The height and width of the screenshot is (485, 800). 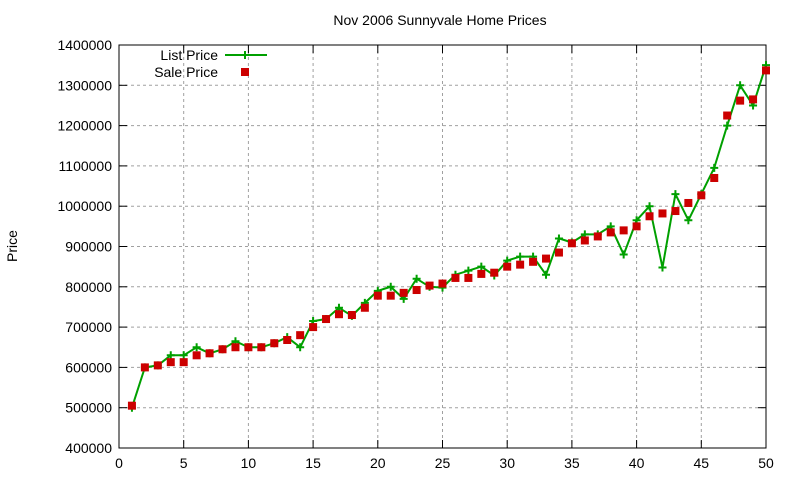 I want to click on x-tick-label: 15, so click(x=313, y=463).